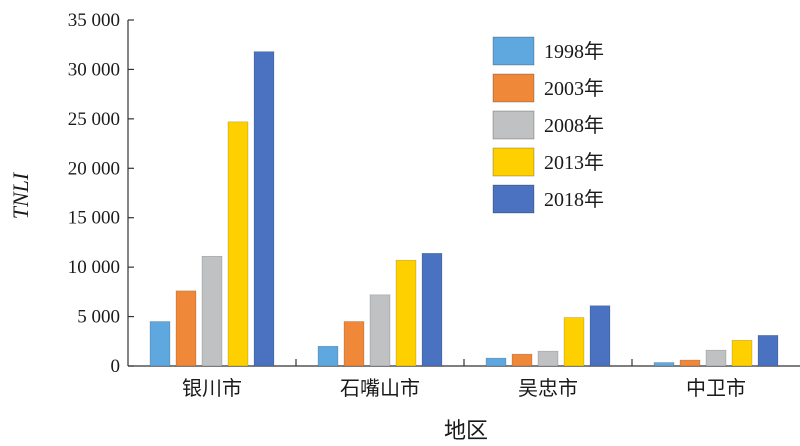  I want to click on x-category-label: 石嘴山市, so click(380, 388).